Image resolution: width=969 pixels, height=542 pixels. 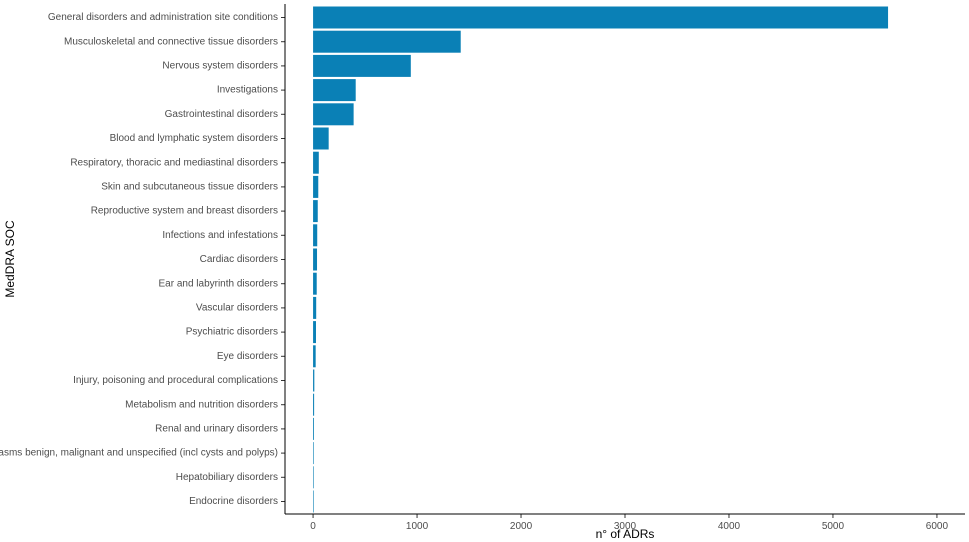 I want to click on category-label: Hepatobiliary disorders, so click(x=227, y=477).